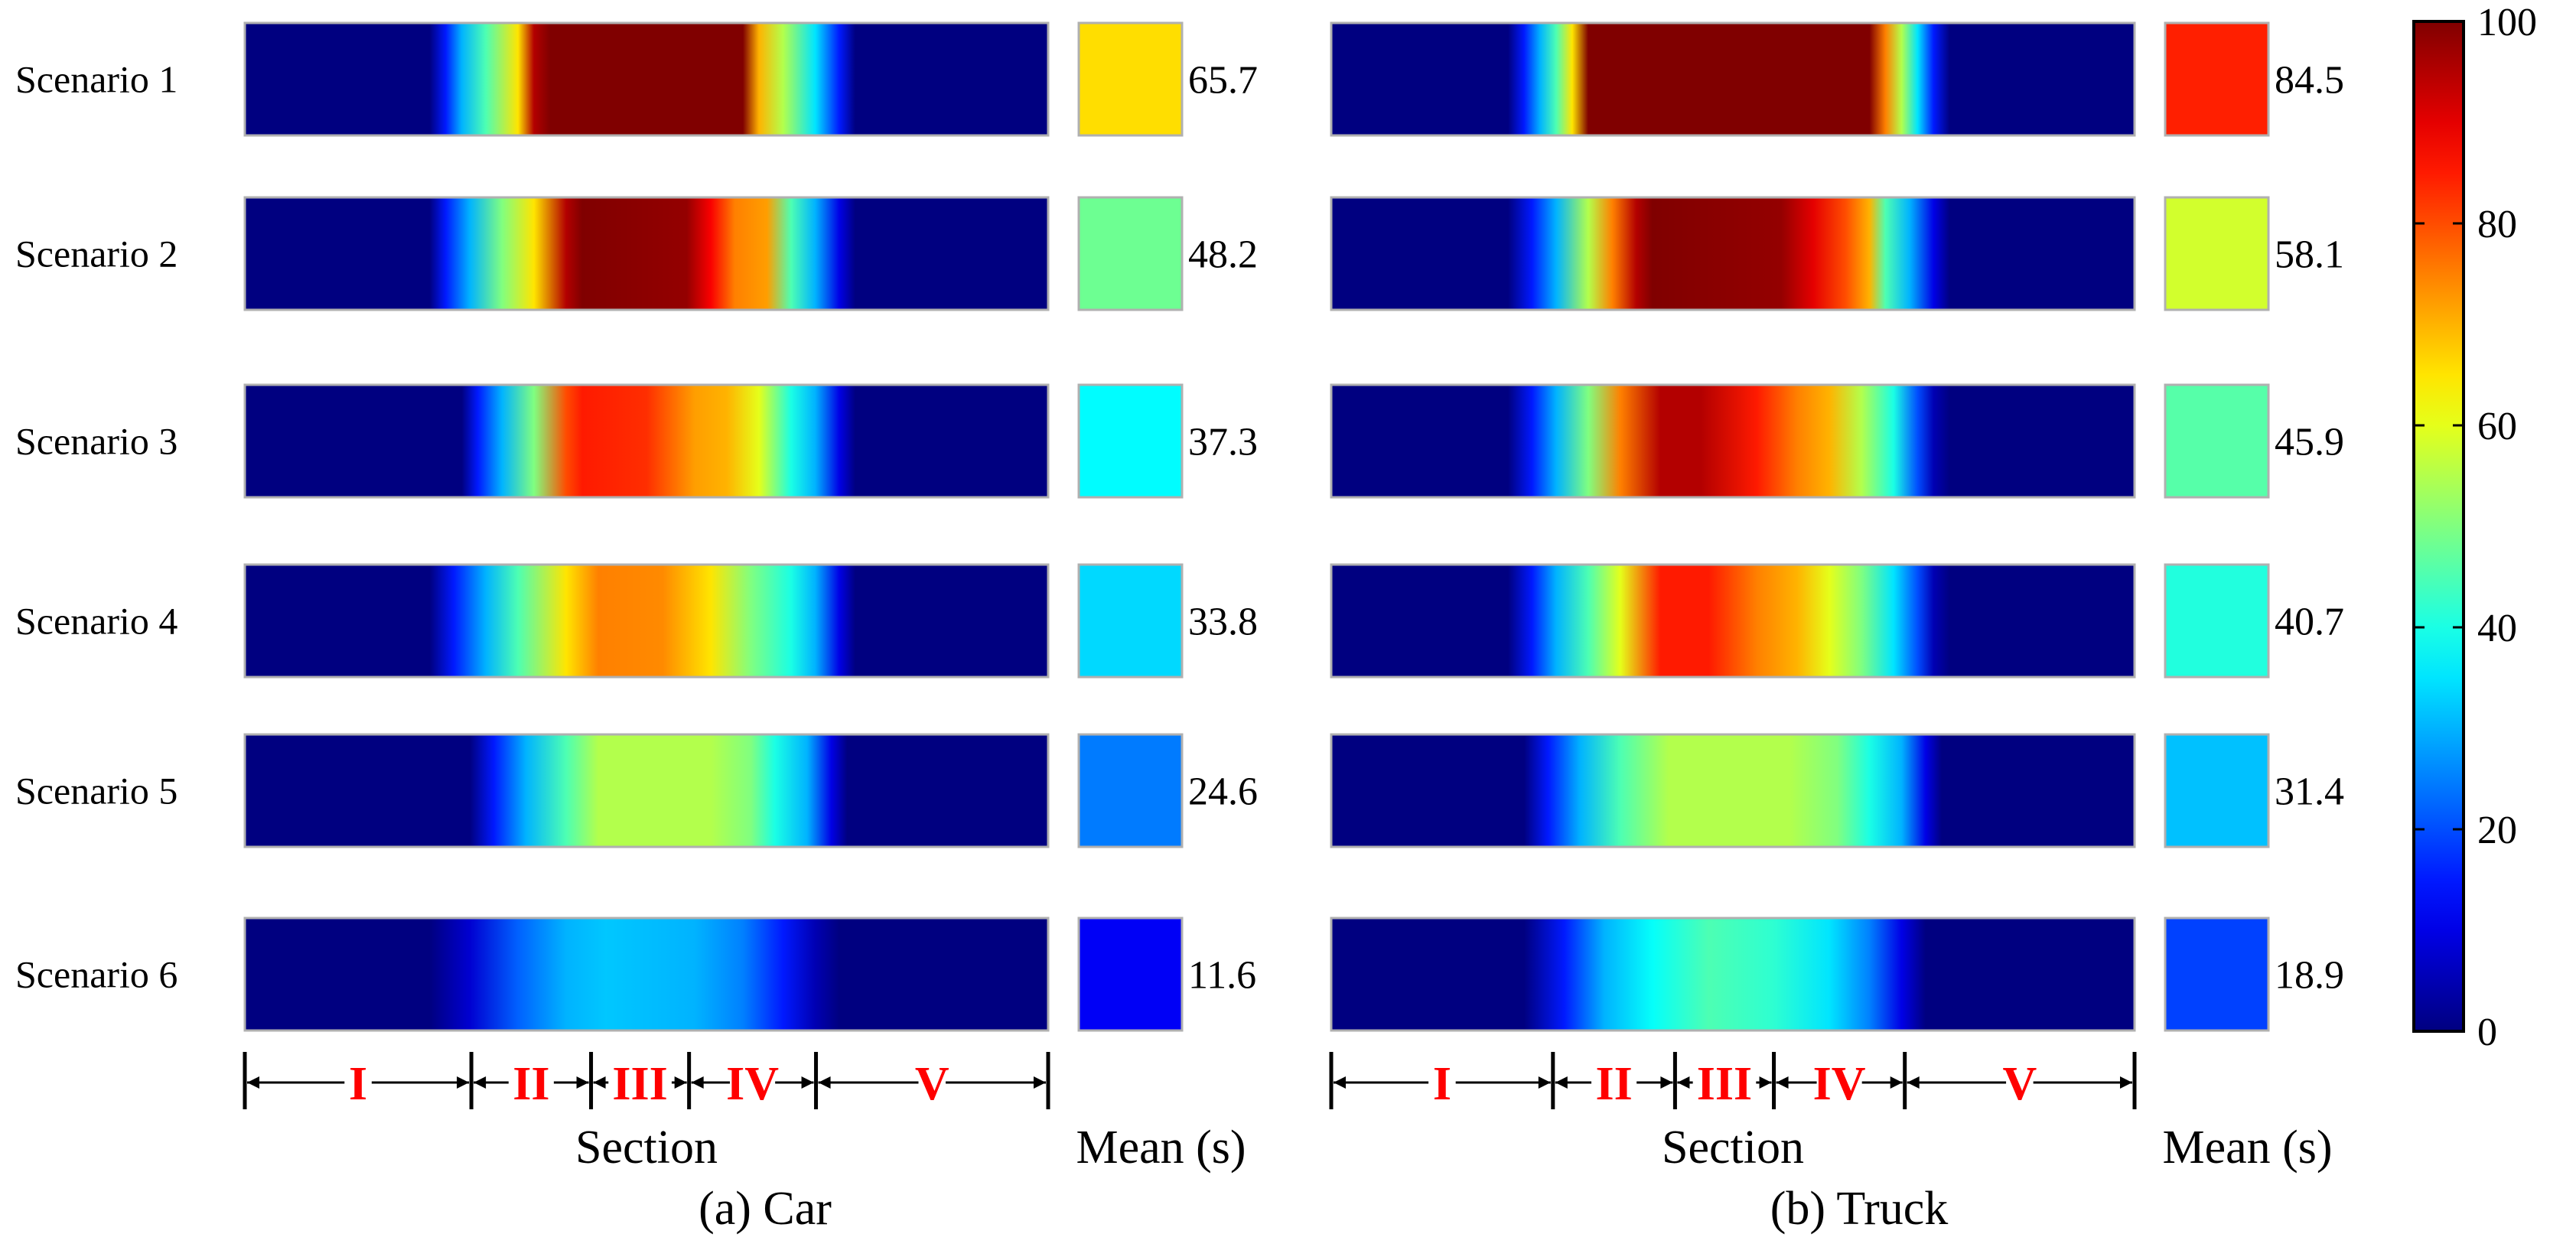  I want to click on mean-value: 40.7, so click(2309, 622).